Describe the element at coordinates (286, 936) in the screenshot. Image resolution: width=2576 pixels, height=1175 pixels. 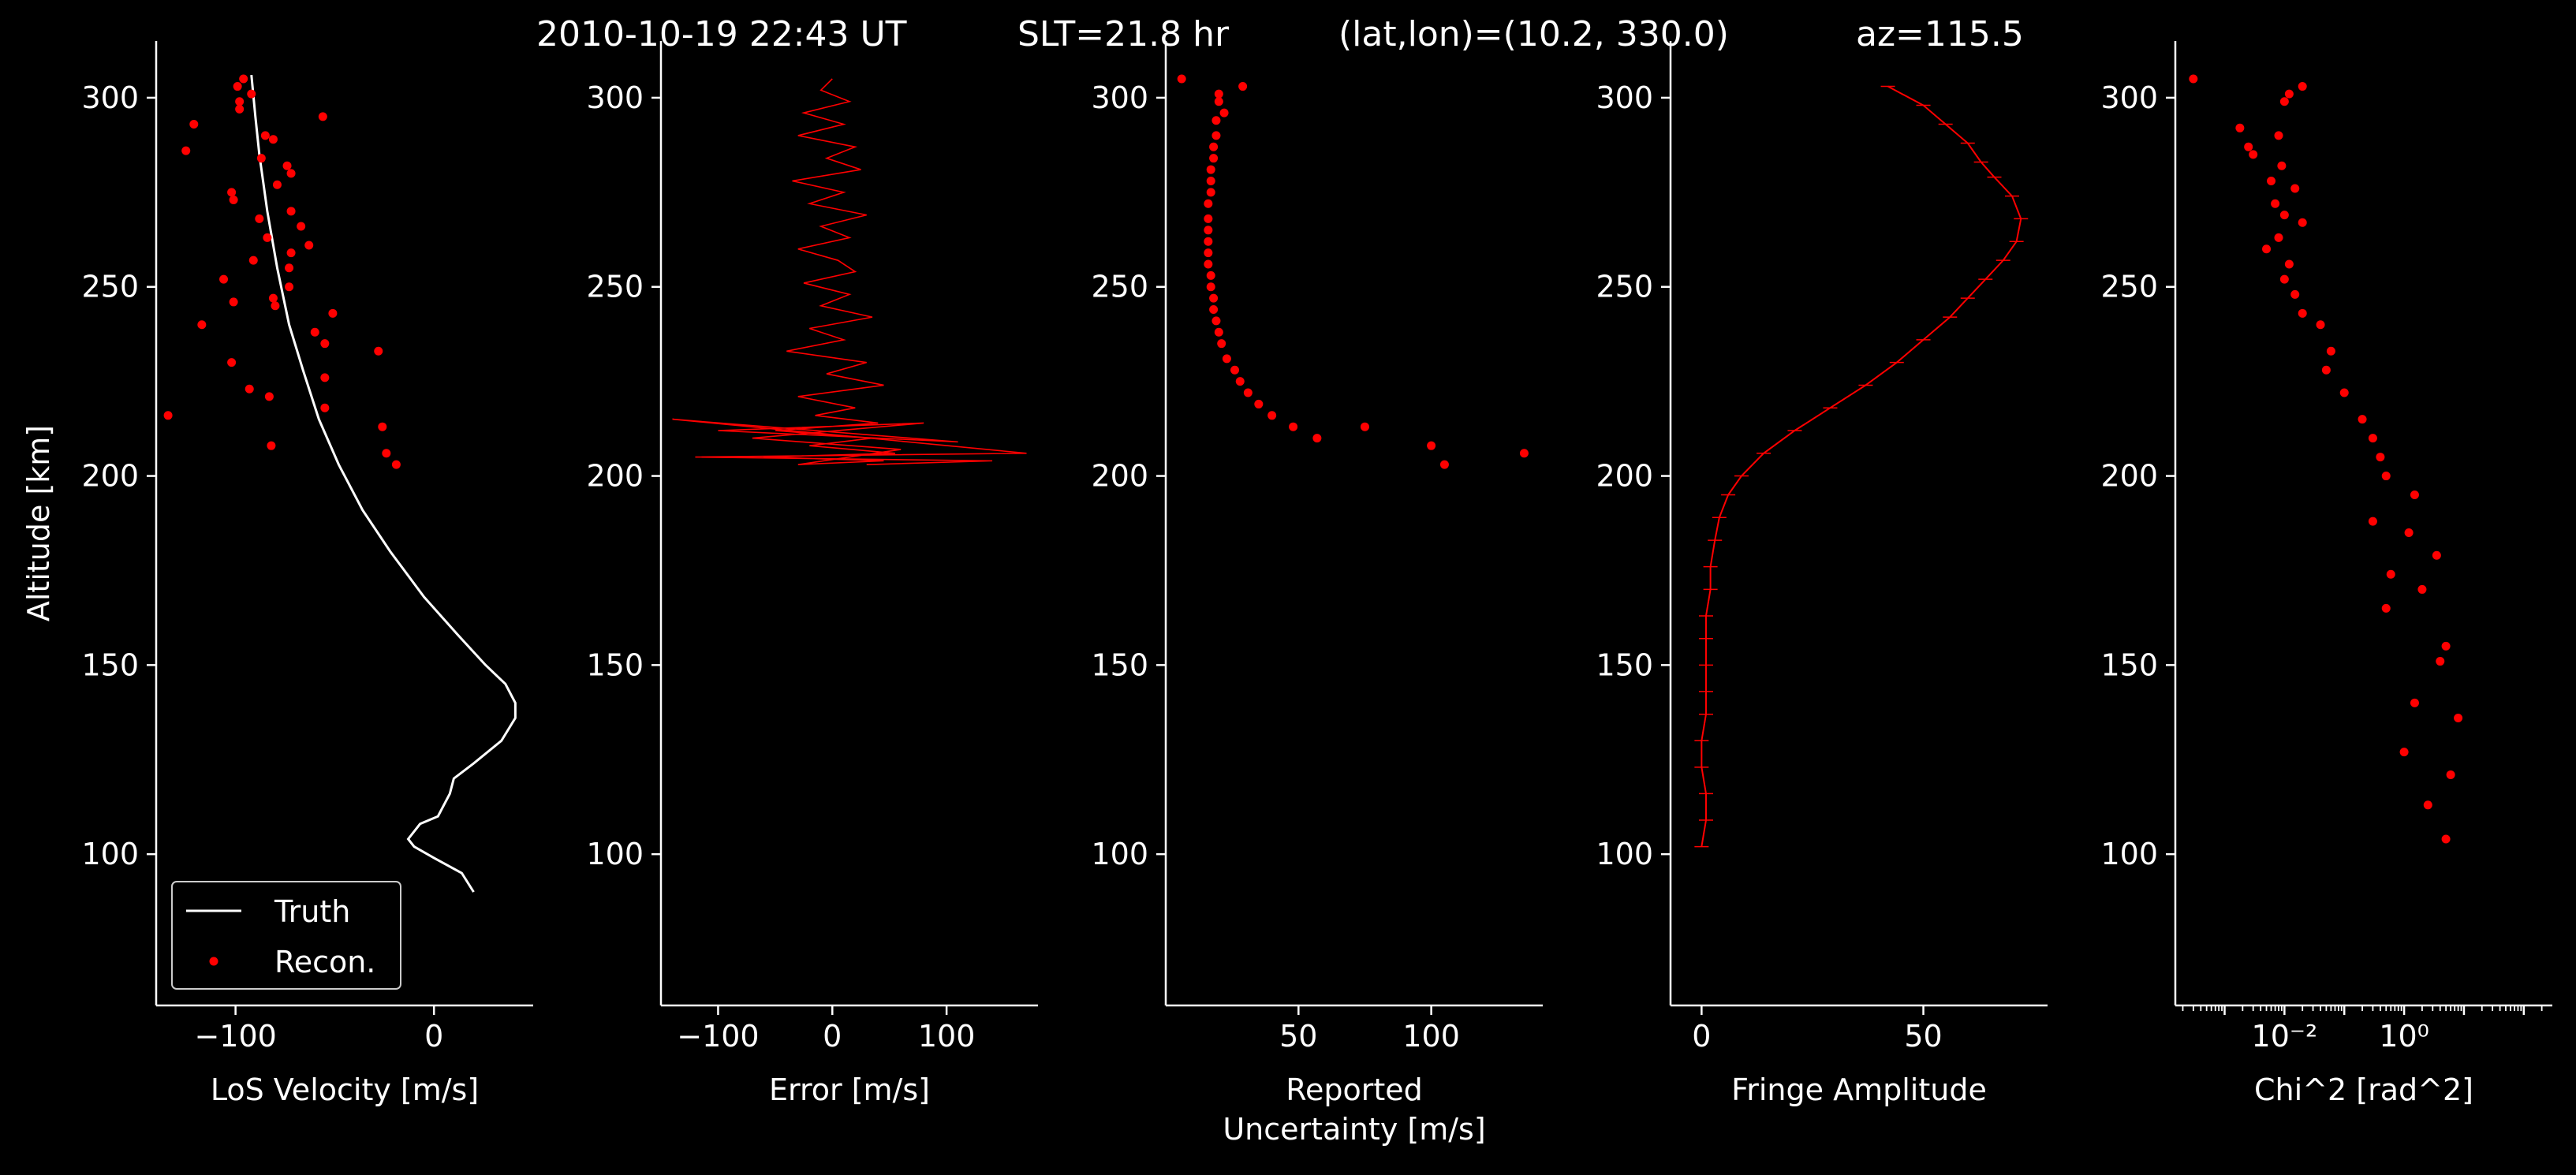
I see `legend-box` at that location.